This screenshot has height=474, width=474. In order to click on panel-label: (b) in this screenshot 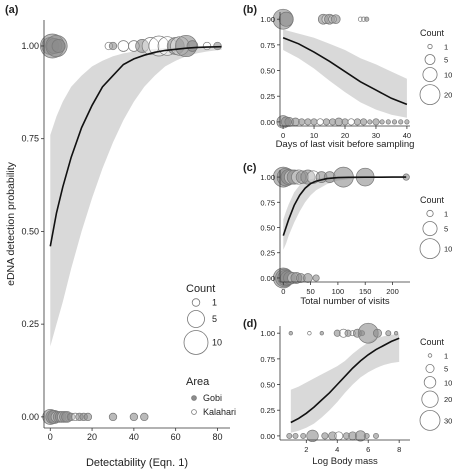, I will do `click(250, 10)`.